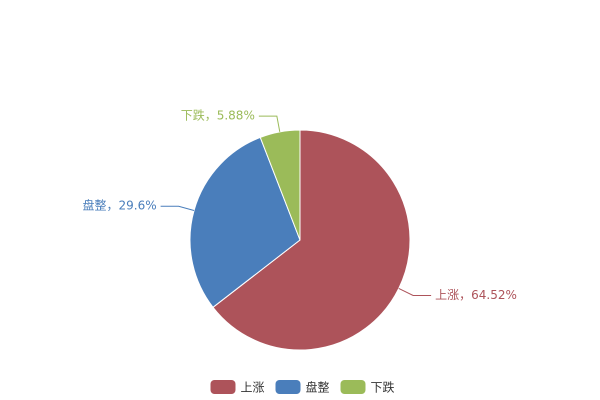  Describe the element at coordinates (218, 115) in the screenshot. I see `data-label: 下跌，5.88%` at that location.